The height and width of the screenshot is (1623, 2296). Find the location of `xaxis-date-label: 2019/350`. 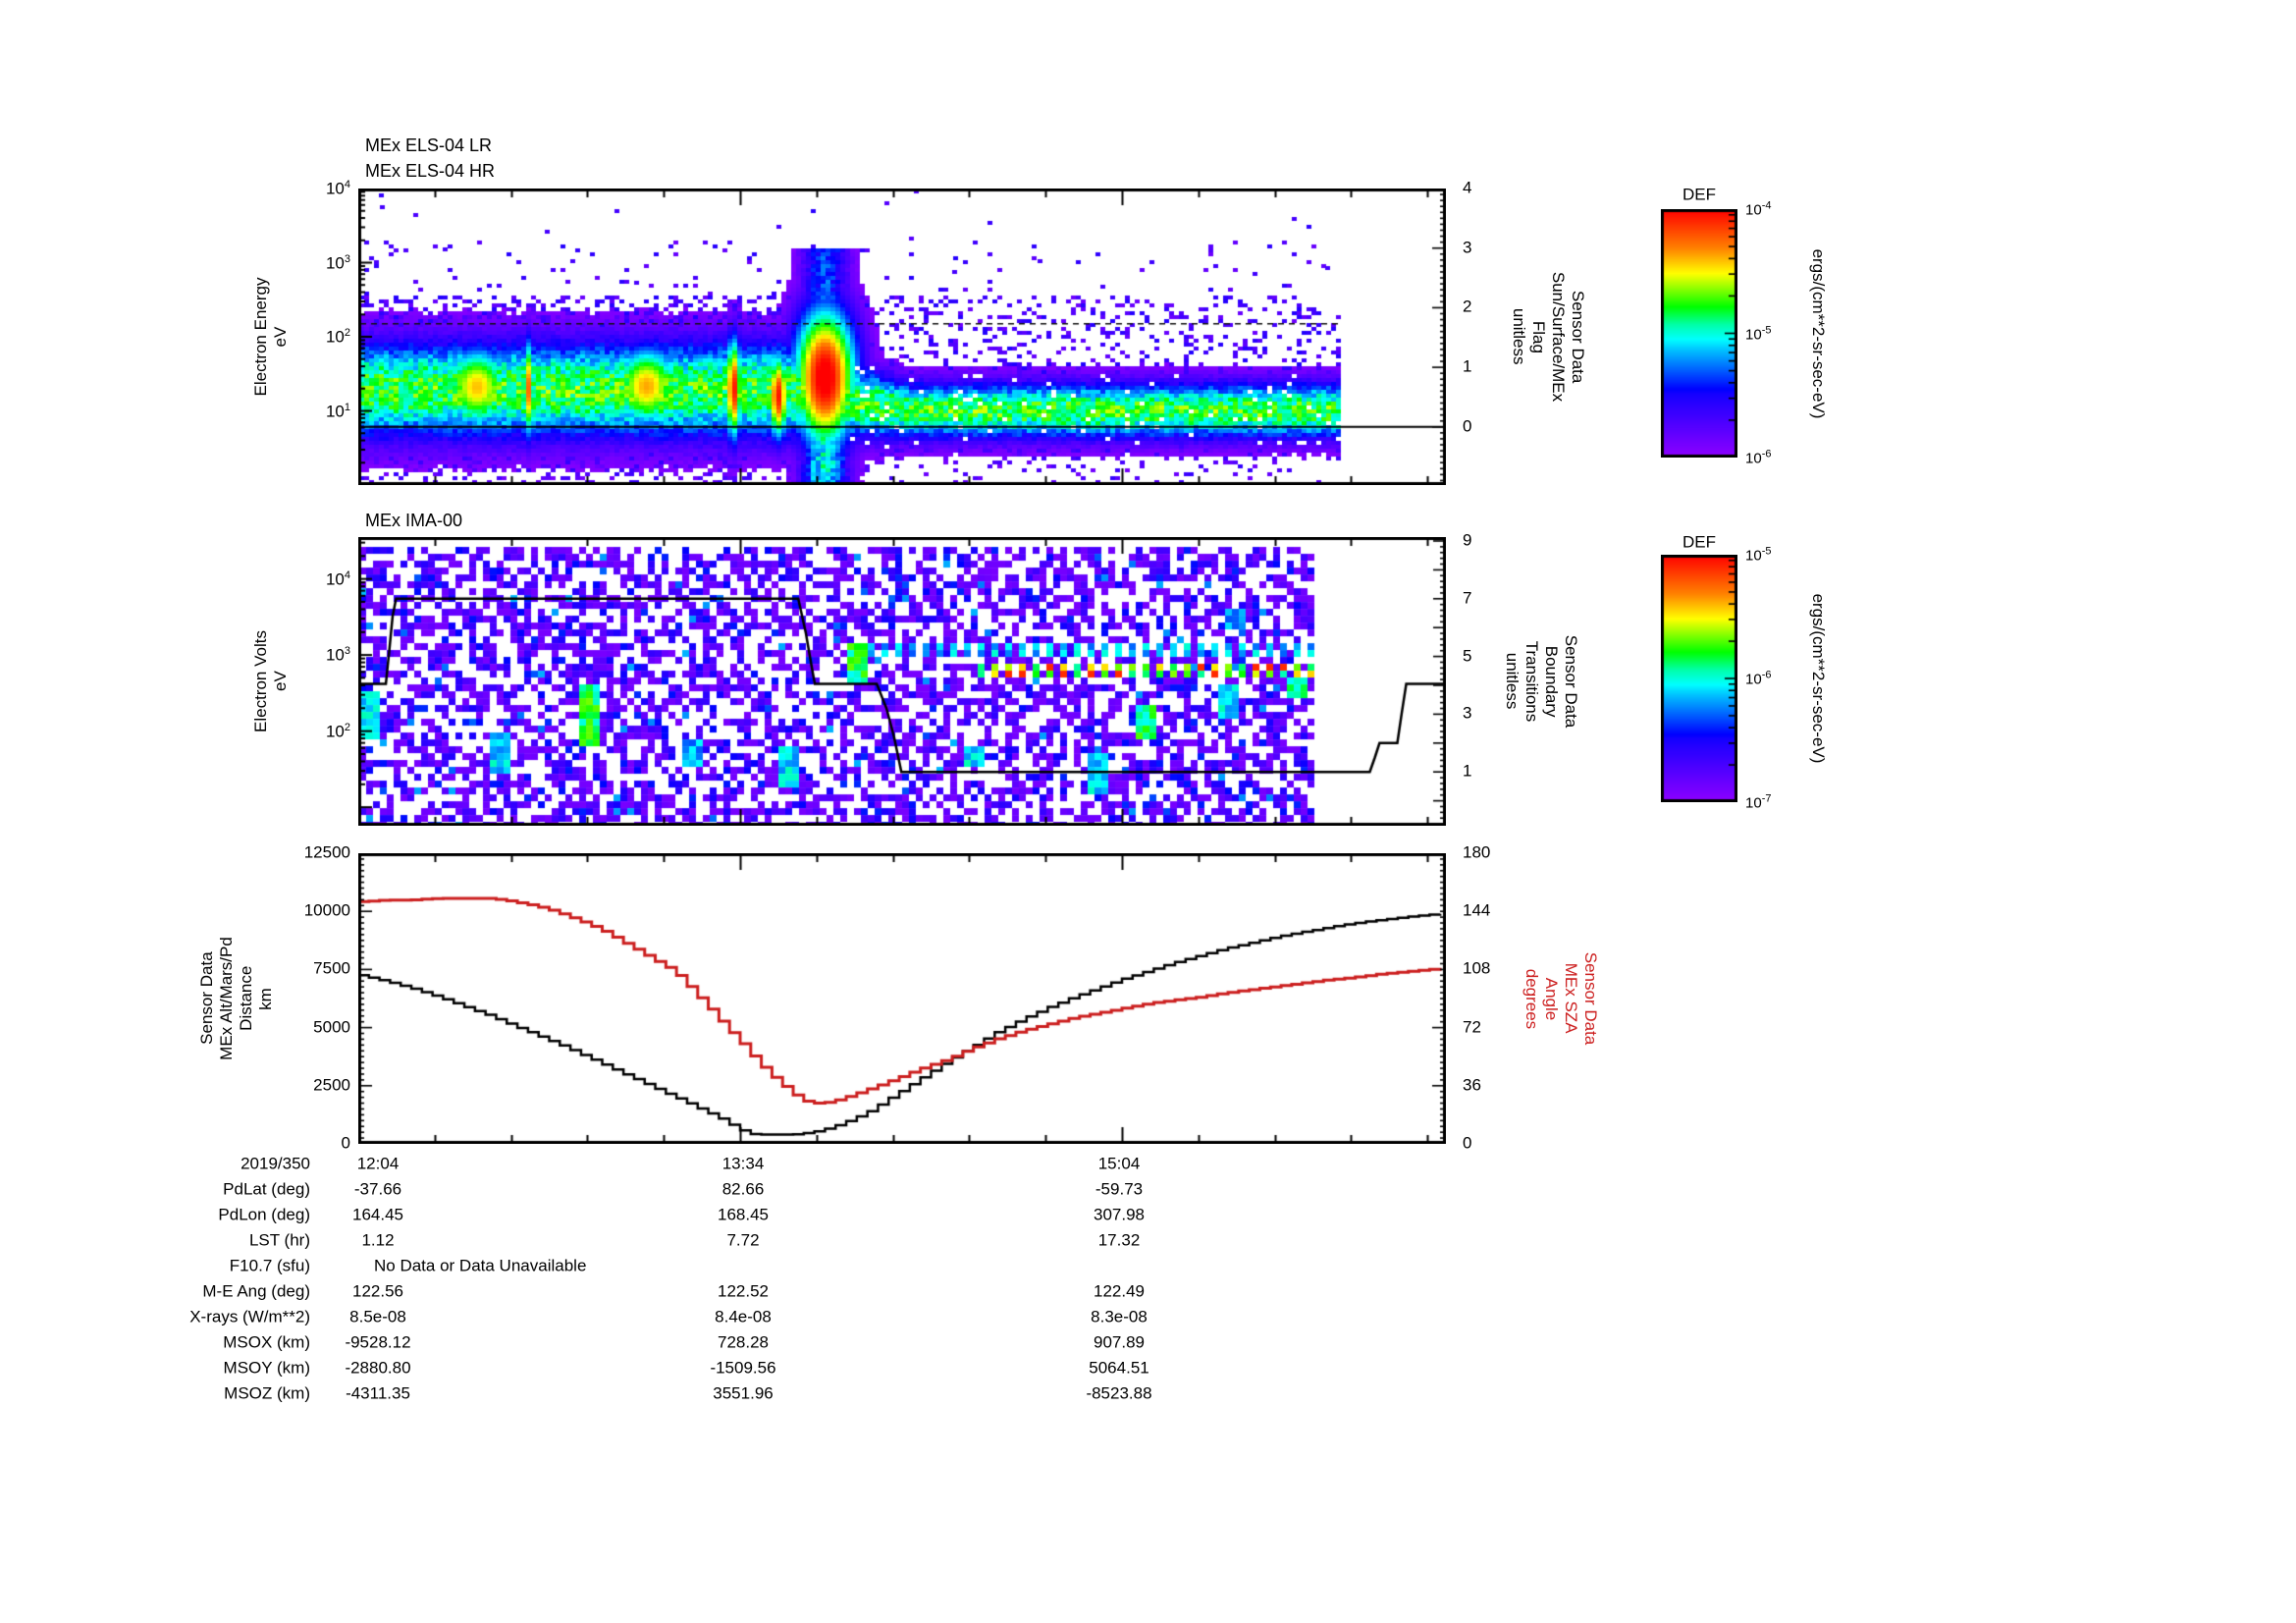

xaxis-date-label: 2019/350 is located at coordinates (275, 1163).